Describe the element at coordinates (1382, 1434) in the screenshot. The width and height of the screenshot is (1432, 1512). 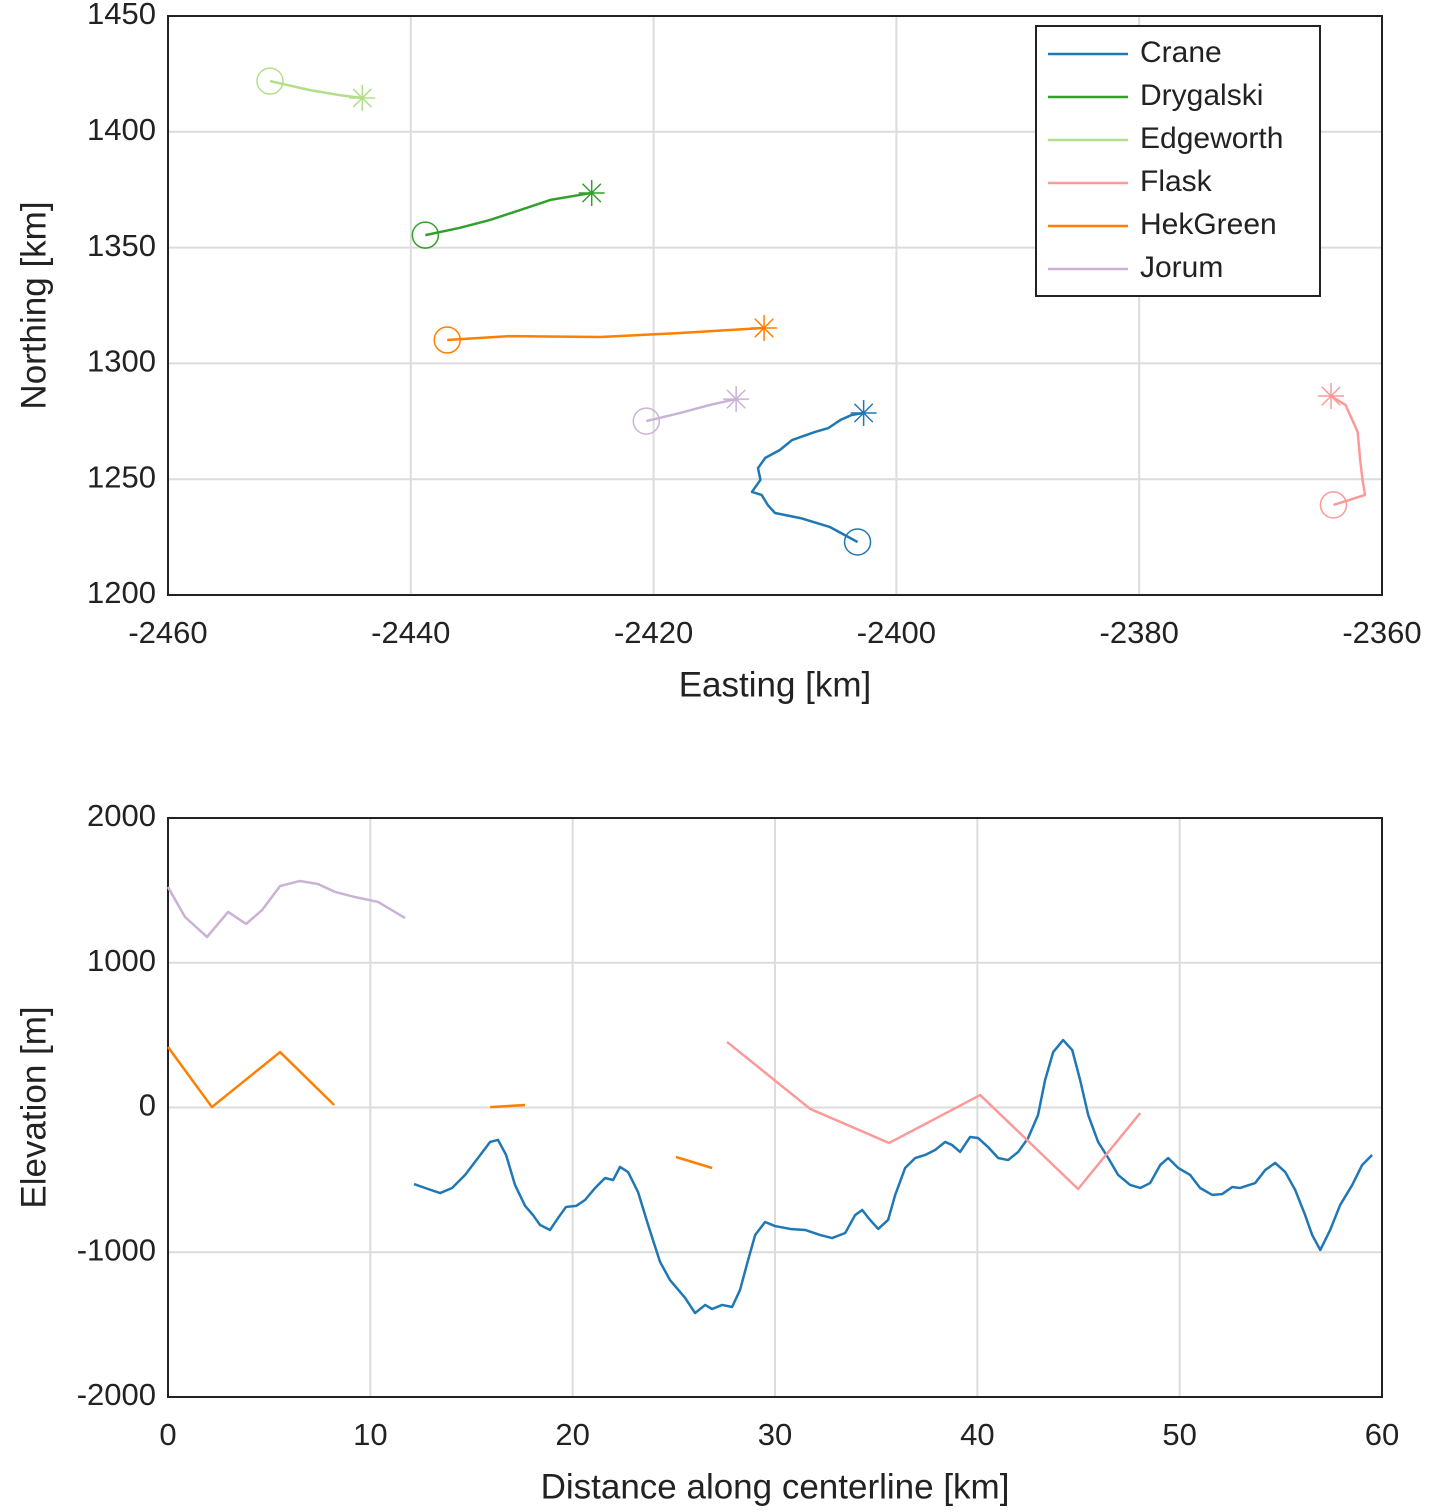
I see `x-tick-label: 60` at that location.